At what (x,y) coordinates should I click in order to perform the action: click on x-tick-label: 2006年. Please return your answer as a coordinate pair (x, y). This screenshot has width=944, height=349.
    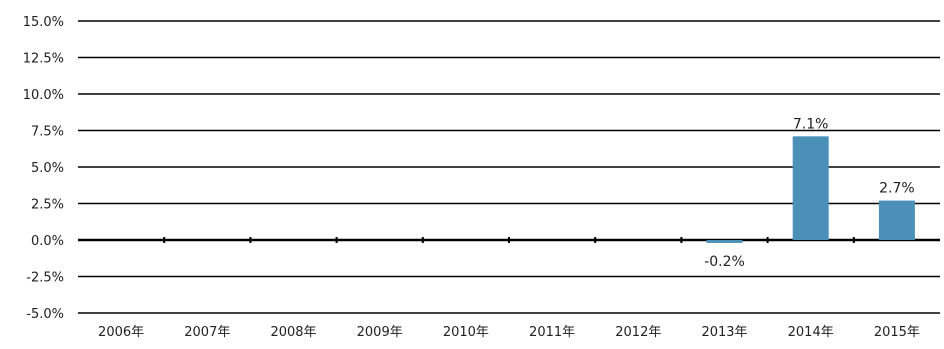
    Looking at the image, I should click on (121, 332).